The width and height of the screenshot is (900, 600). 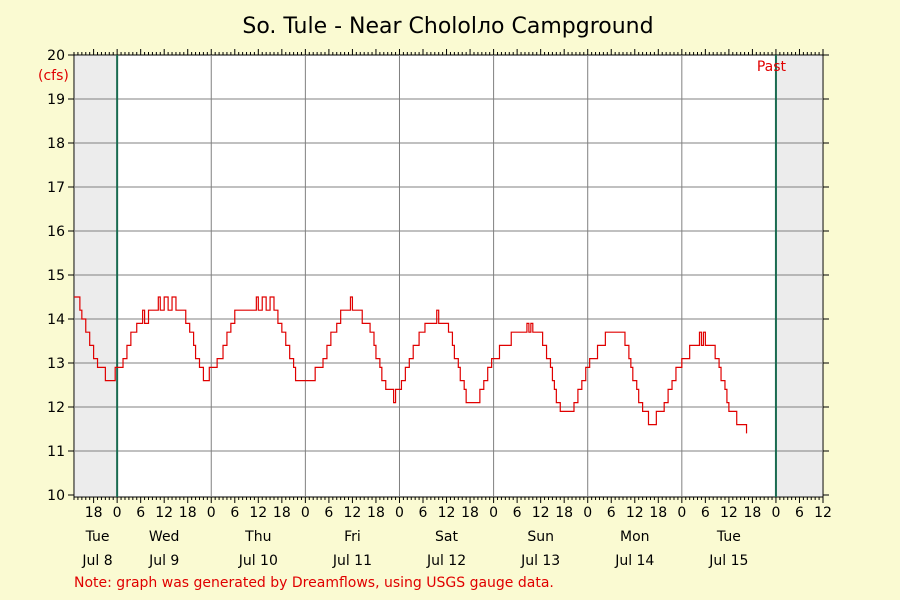 I want to click on x-day-label: Sat, so click(x=446, y=537).